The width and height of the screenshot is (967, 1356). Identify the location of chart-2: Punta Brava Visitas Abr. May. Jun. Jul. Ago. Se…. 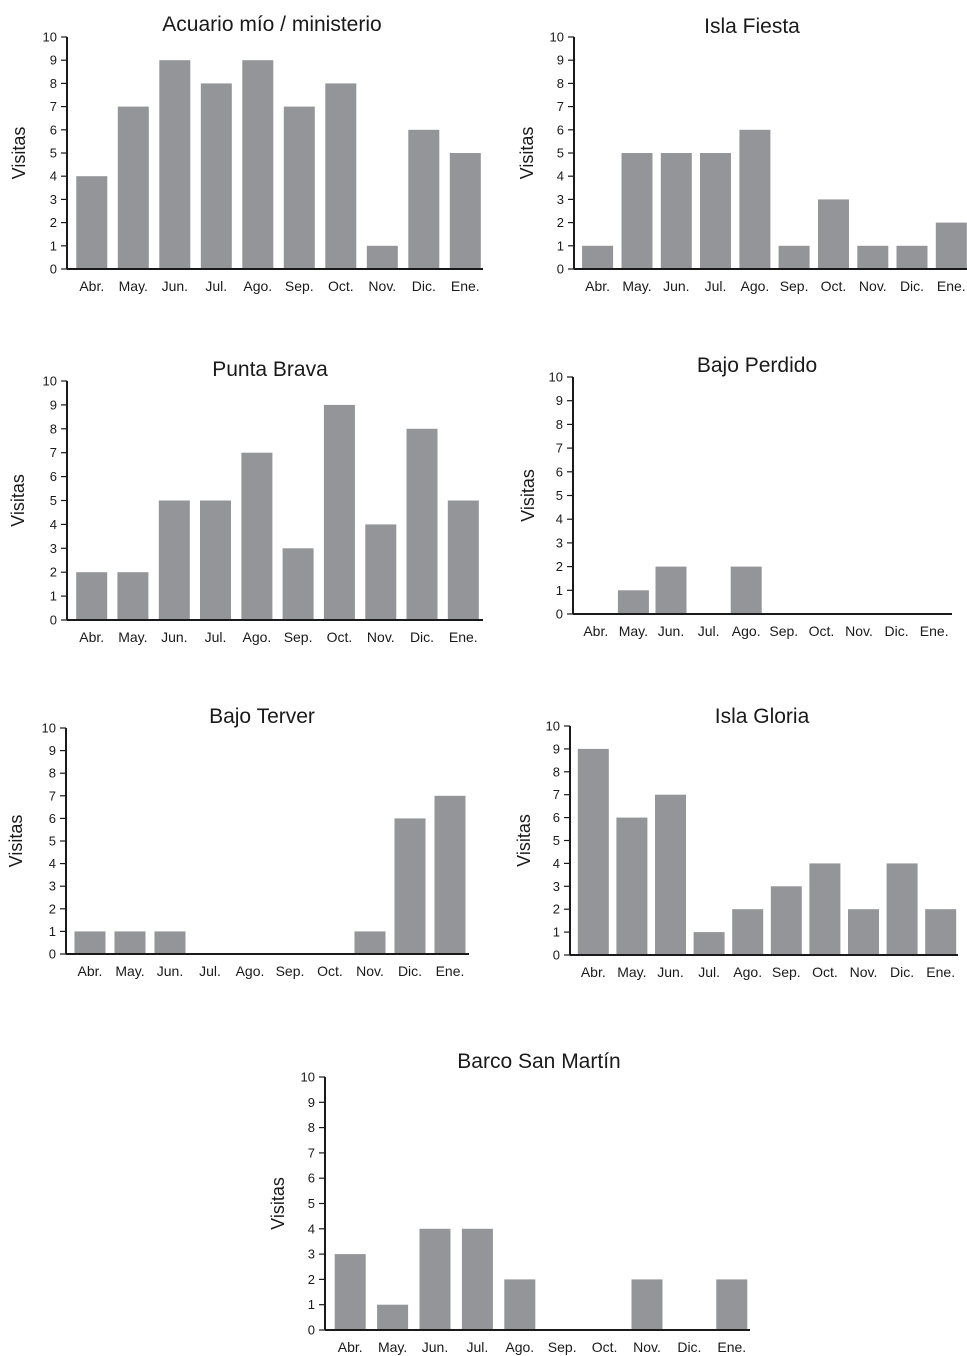
(245, 501).